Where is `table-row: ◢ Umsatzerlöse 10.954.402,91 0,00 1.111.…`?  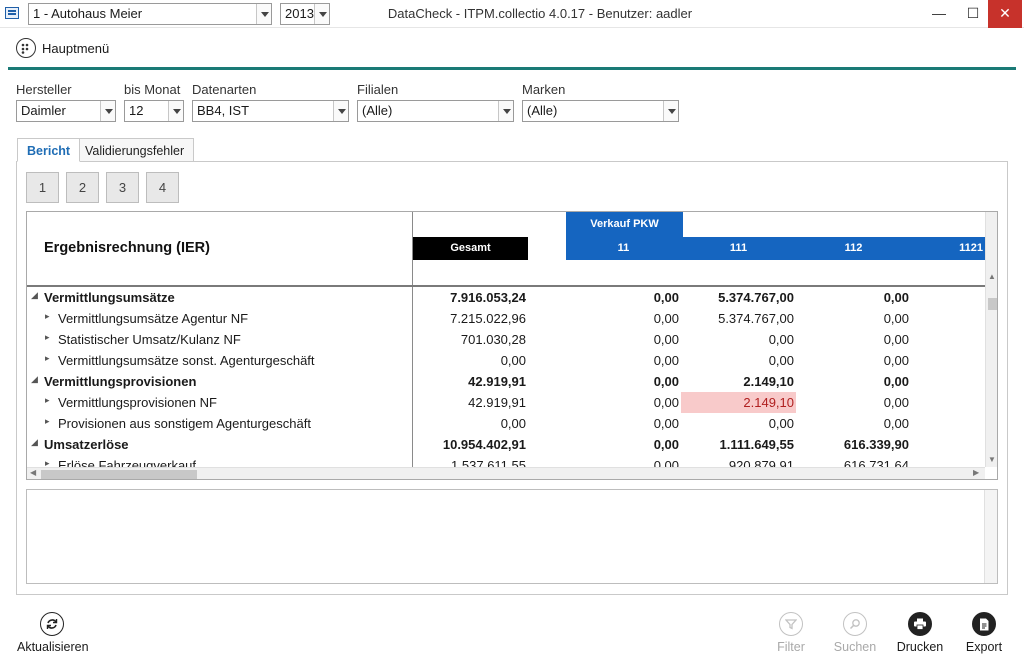
table-row: ◢ Umsatzerlöse 10.954.402,91 0,00 1.111.… is located at coordinates (506, 444).